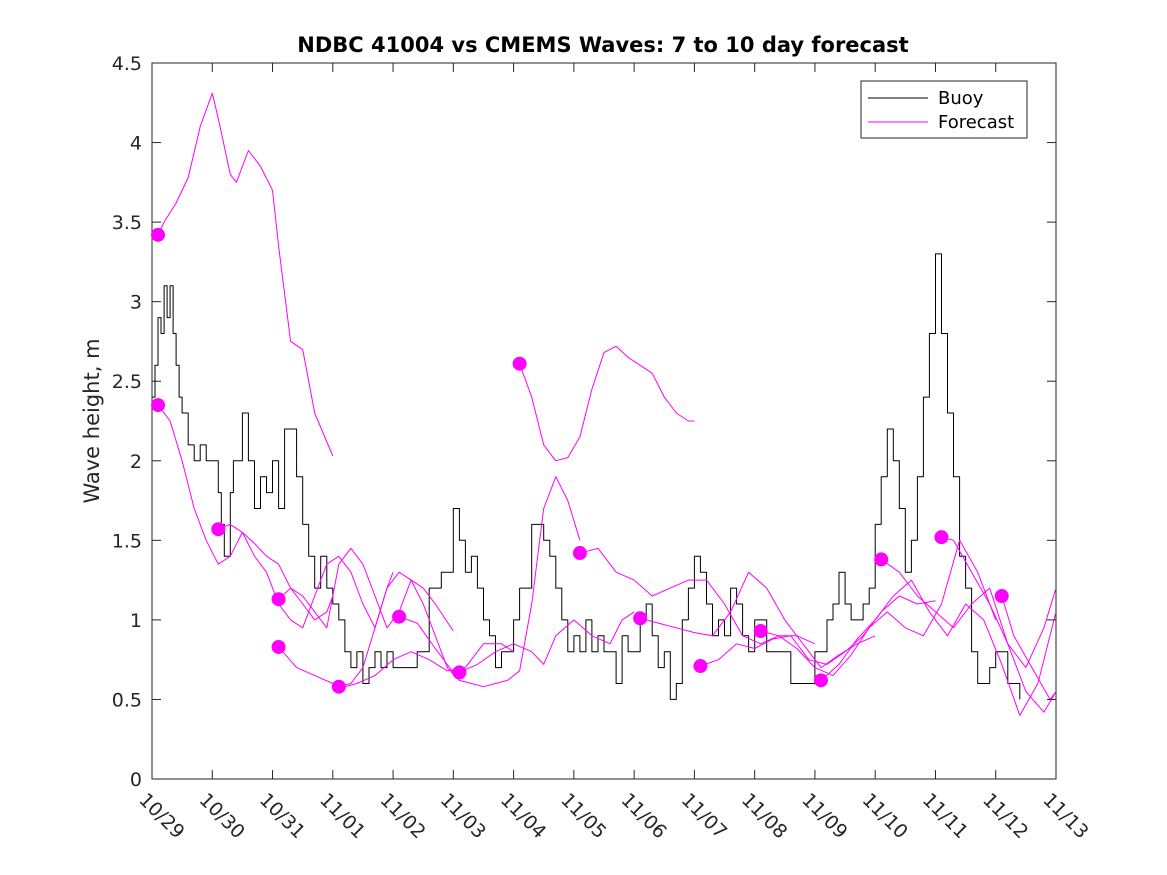 The width and height of the screenshot is (1167, 875). Describe the element at coordinates (136, 462) in the screenshot. I see `y-tick-label: 2` at that location.